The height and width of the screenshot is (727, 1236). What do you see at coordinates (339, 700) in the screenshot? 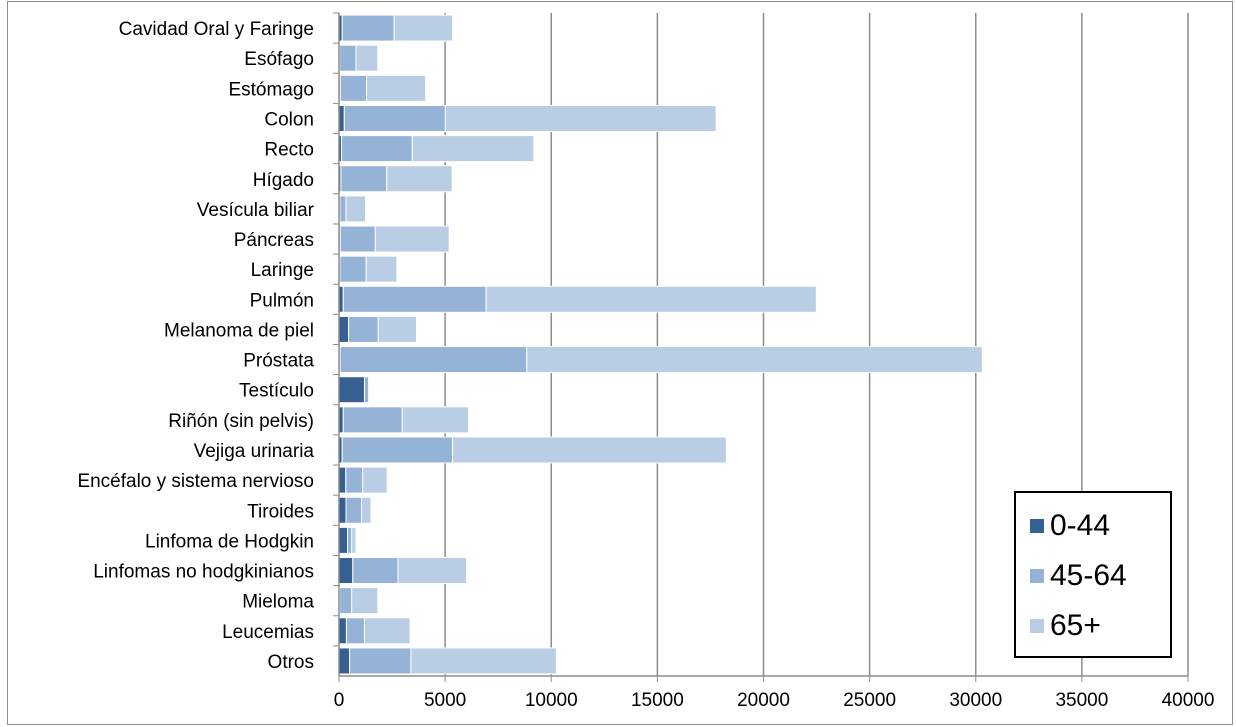
I see `x-tick-label-0: 0` at bounding box center [339, 700].